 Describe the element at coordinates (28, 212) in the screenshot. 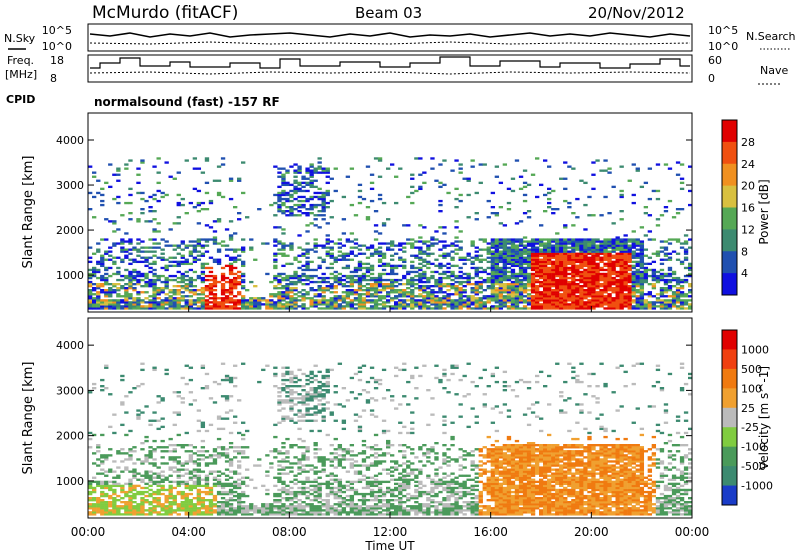

I see `power-ylabel: Slant Range [km]` at that location.